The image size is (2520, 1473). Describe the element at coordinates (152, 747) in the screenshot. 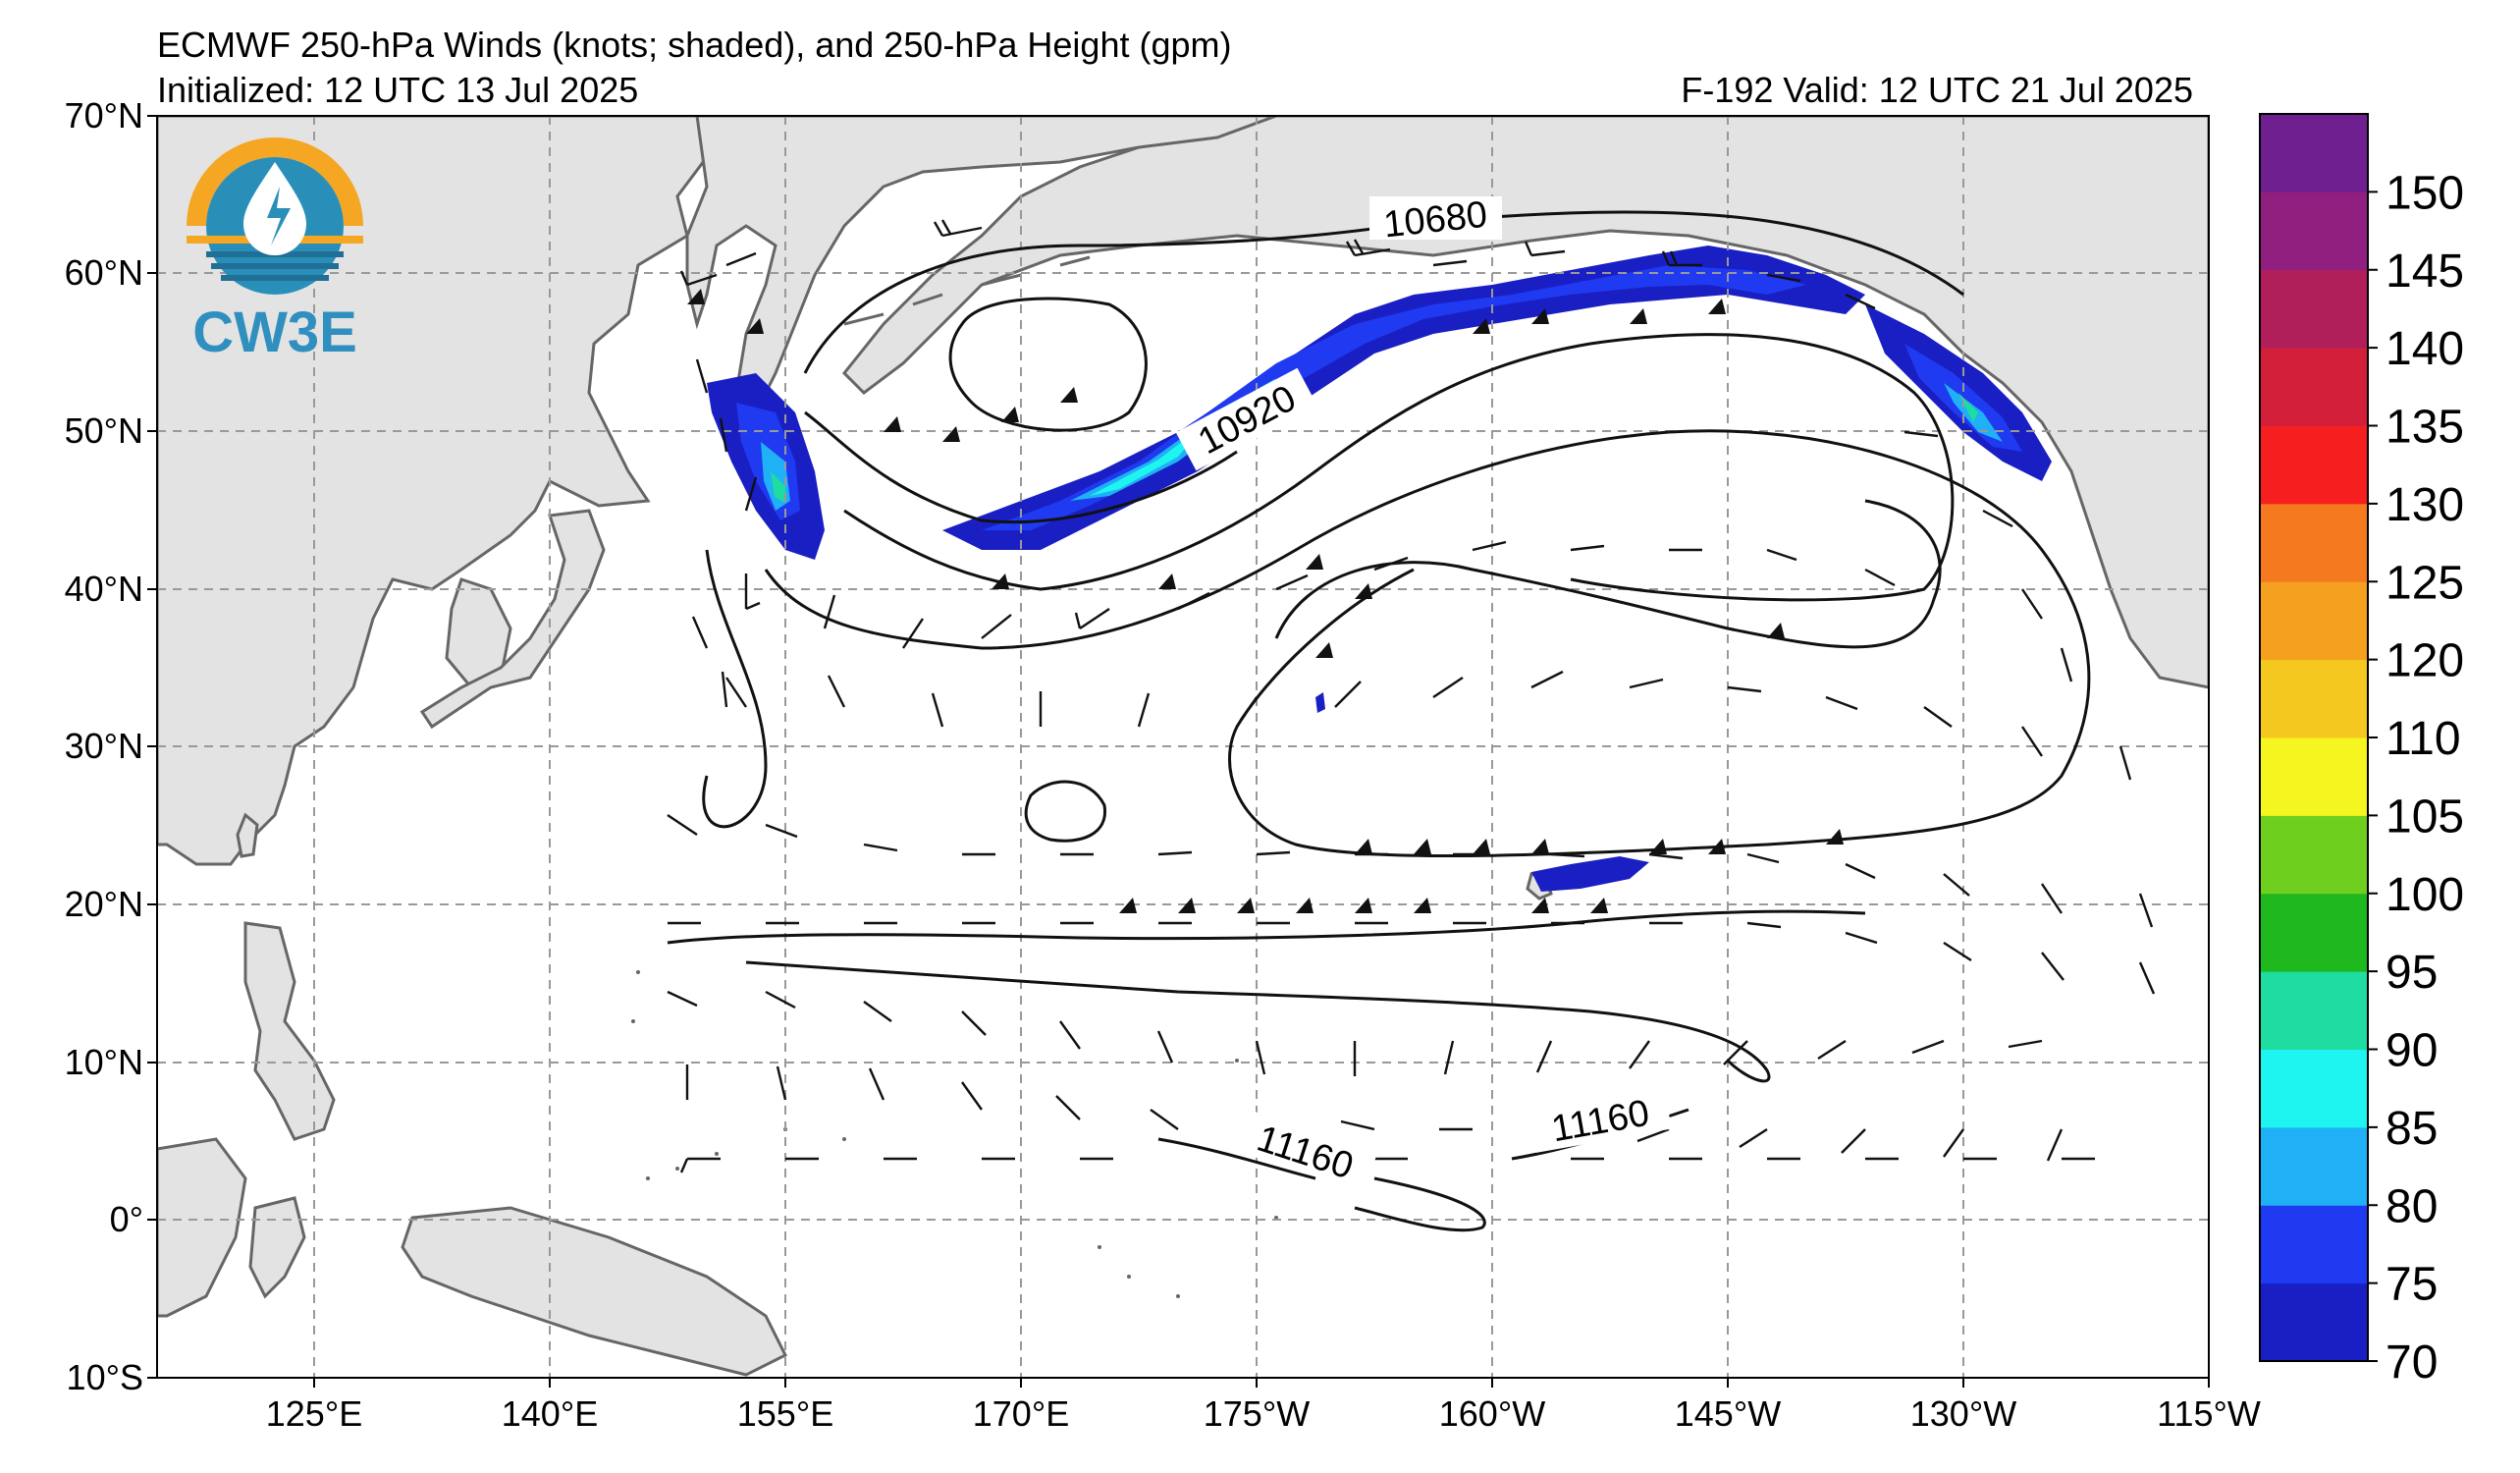

I see `lat-ticks` at that location.